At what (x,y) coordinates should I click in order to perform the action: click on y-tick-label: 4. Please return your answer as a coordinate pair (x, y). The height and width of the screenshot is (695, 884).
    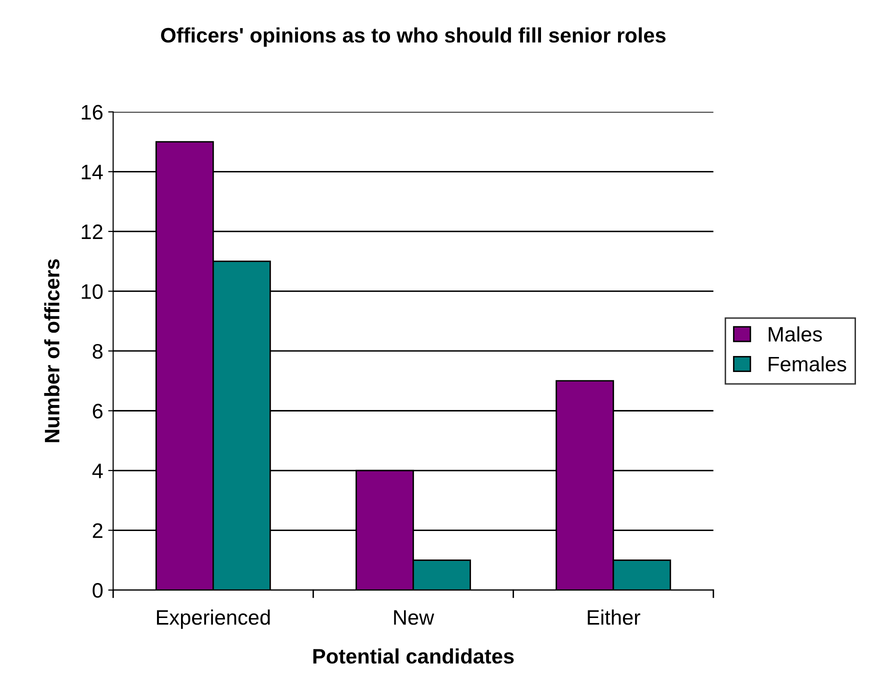
    Looking at the image, I should click on (97, 471).